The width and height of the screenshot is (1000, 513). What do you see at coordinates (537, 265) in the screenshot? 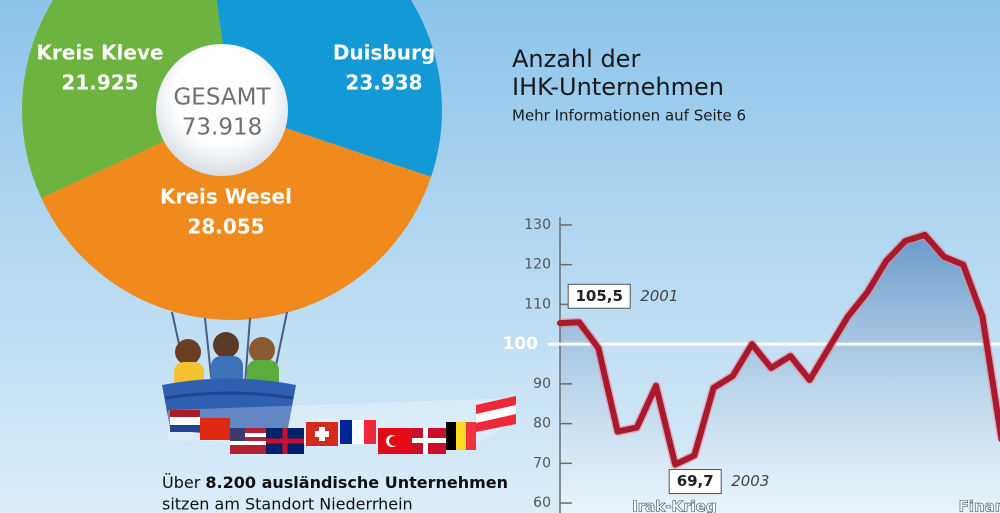
I see `y-tick-label: 120` at bounding box center [537, 265].